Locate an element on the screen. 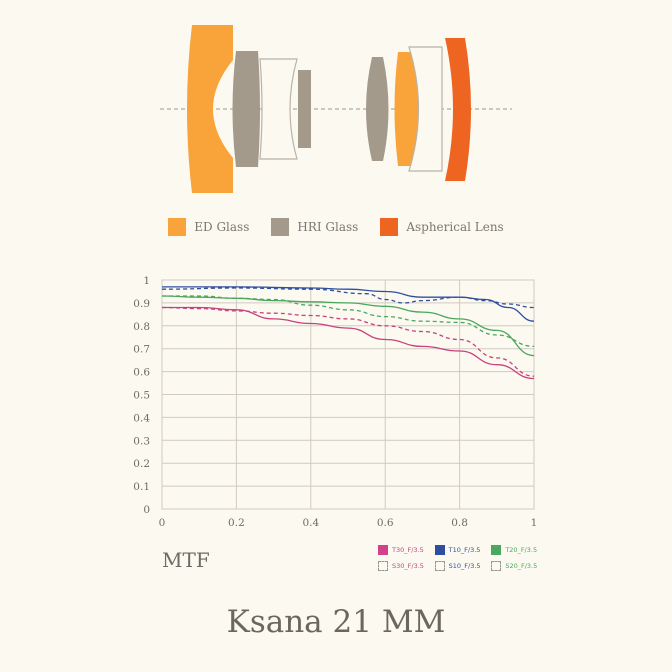 The width and height of the screenshot is (672, 672). y-tick-label: 1 is located at coordinates (146, 281).